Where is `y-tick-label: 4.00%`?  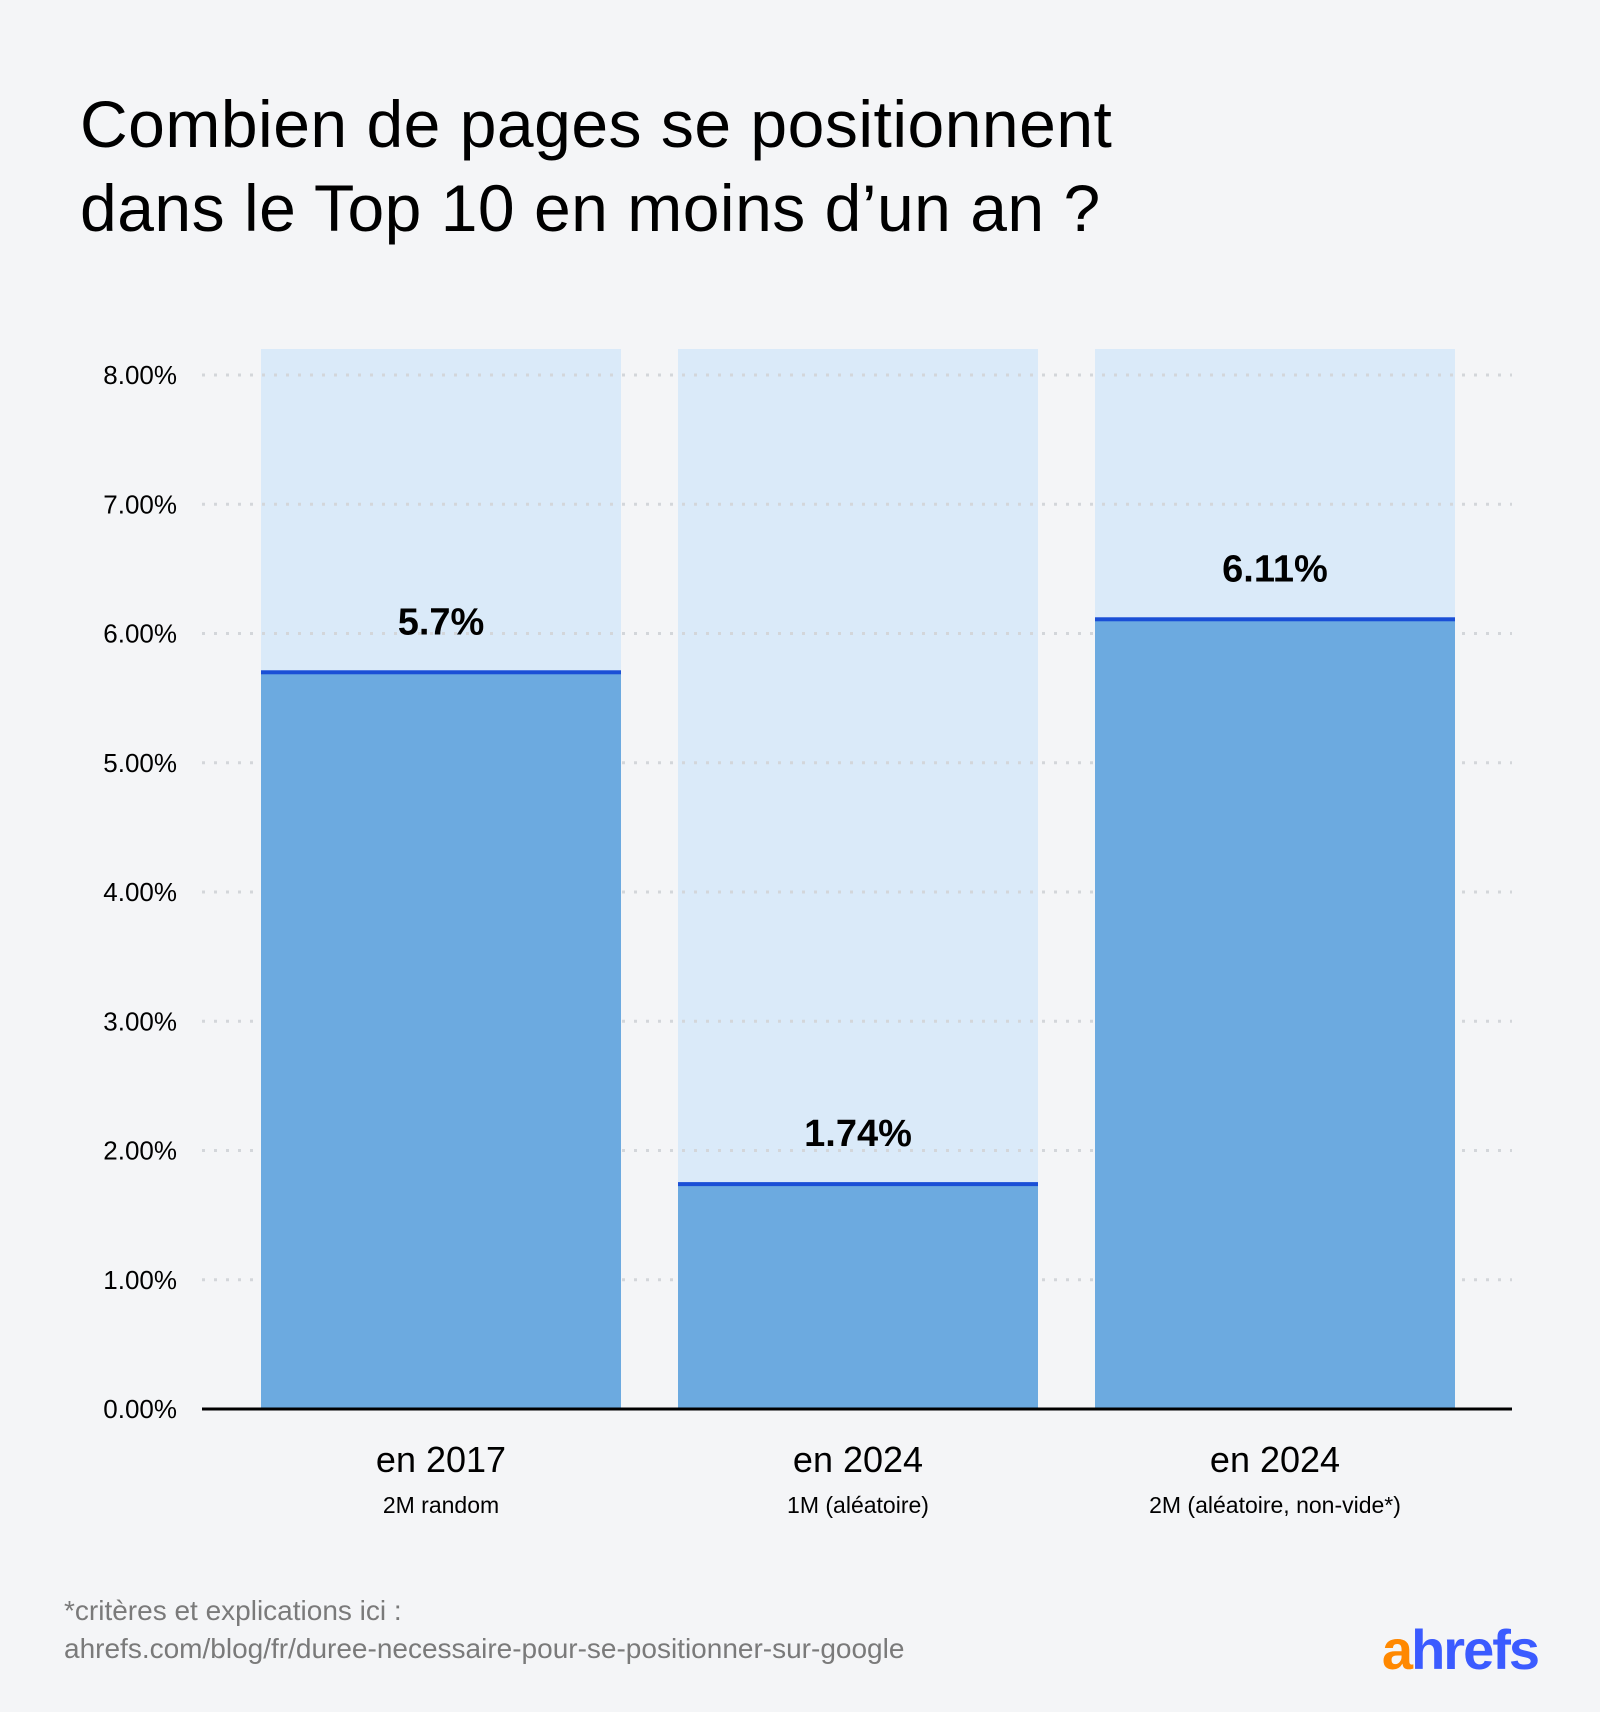
y-tick-label: 4.00% is located at coordinates (140, 892).